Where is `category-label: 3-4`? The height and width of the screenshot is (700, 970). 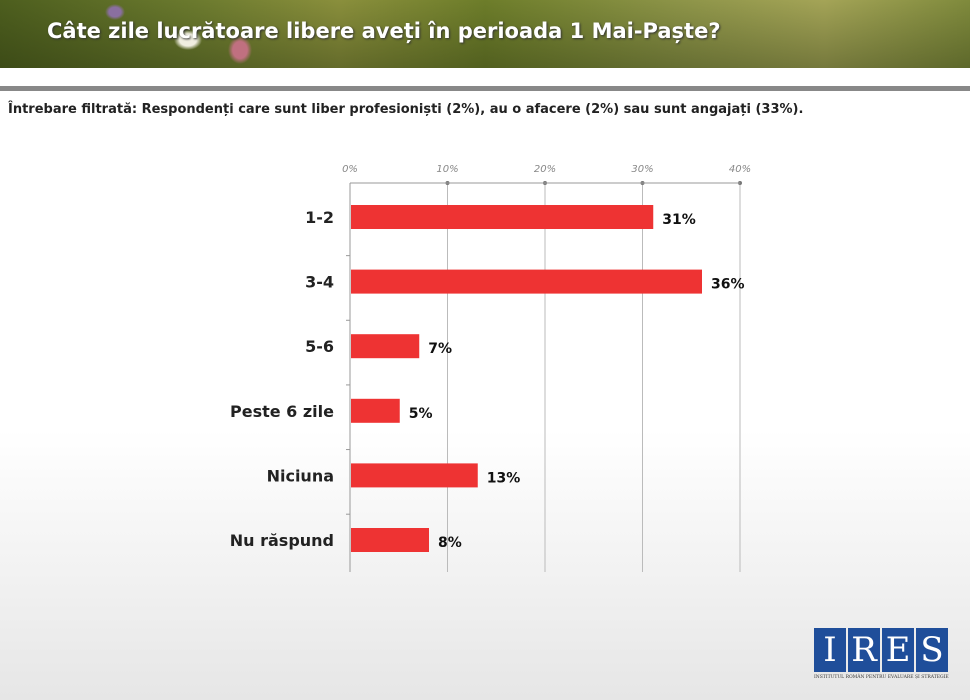 category-label: 3-4 is located at coordinates (319, 282).